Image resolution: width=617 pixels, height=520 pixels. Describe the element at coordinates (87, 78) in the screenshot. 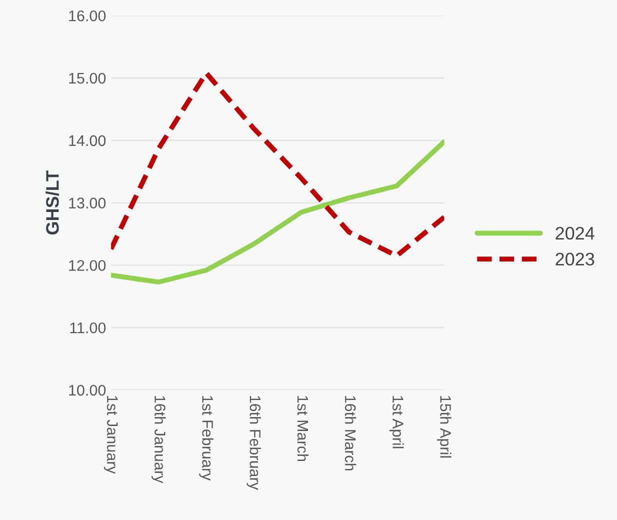

I see `y-tick-label: 15.00` at that location.